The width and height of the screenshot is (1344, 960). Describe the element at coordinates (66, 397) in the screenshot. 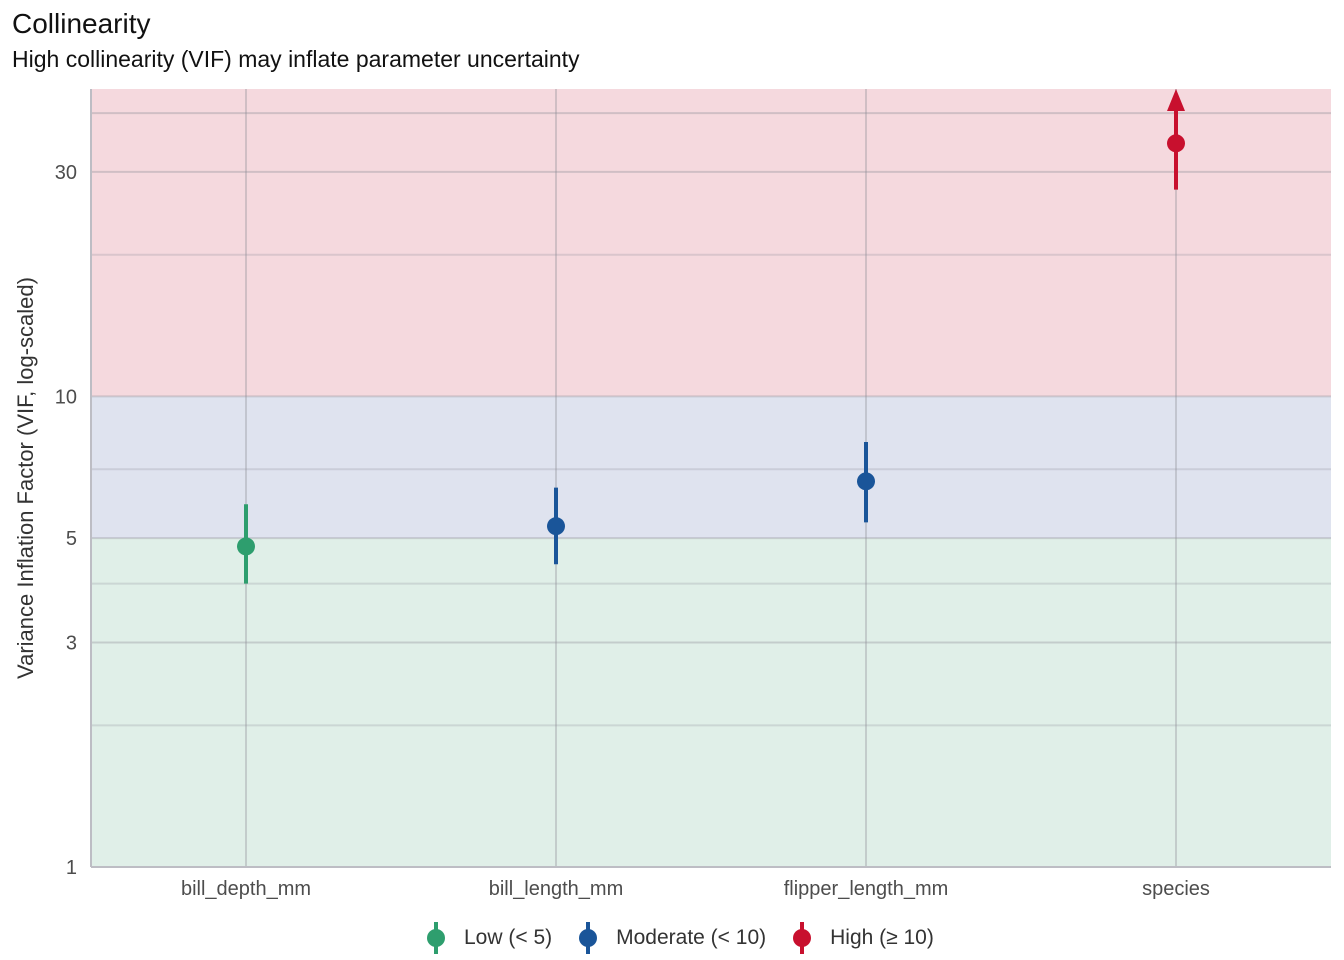

I see `y-tick-label: 10` at that location.